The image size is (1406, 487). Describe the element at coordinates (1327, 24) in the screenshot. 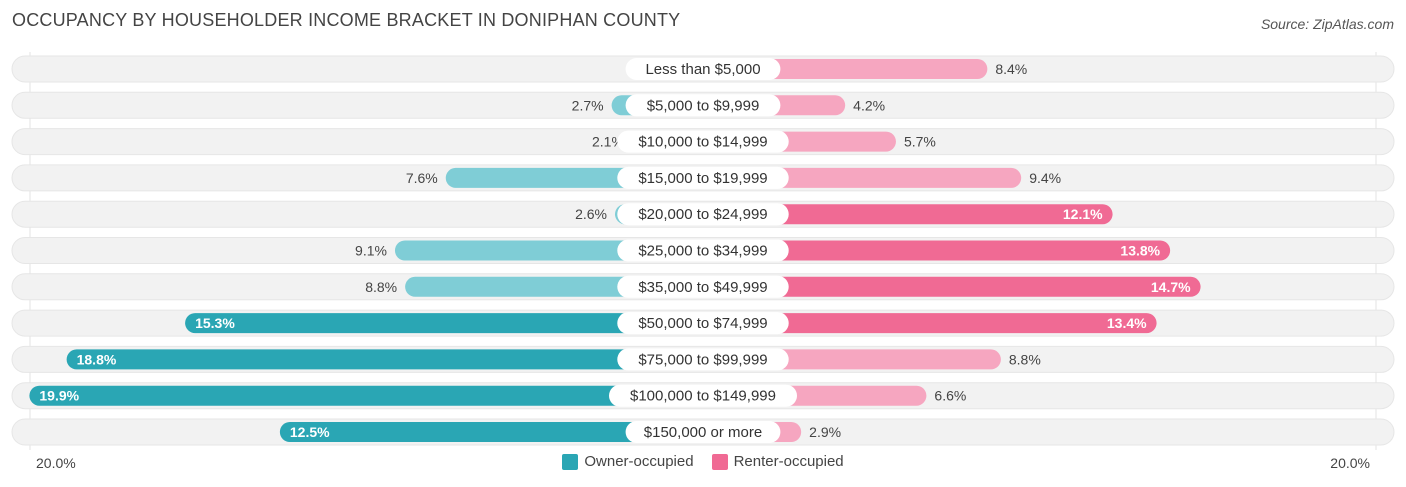

I see `chart-source: Source: ZipAtlas.com` at that location.